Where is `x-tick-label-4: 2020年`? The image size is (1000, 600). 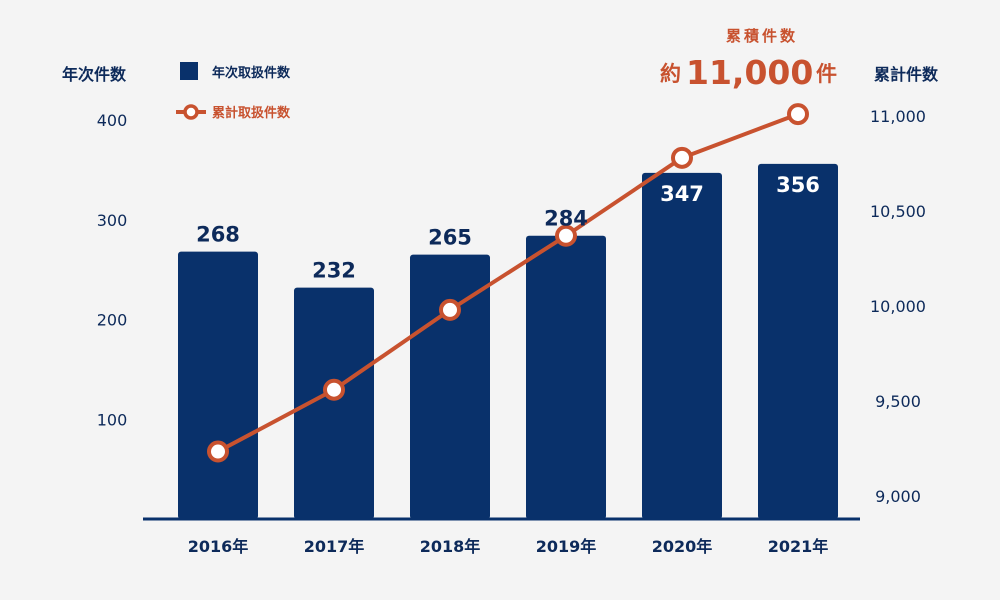
x-tick-label-4: 2020年 is located at coordinates (682, 546).